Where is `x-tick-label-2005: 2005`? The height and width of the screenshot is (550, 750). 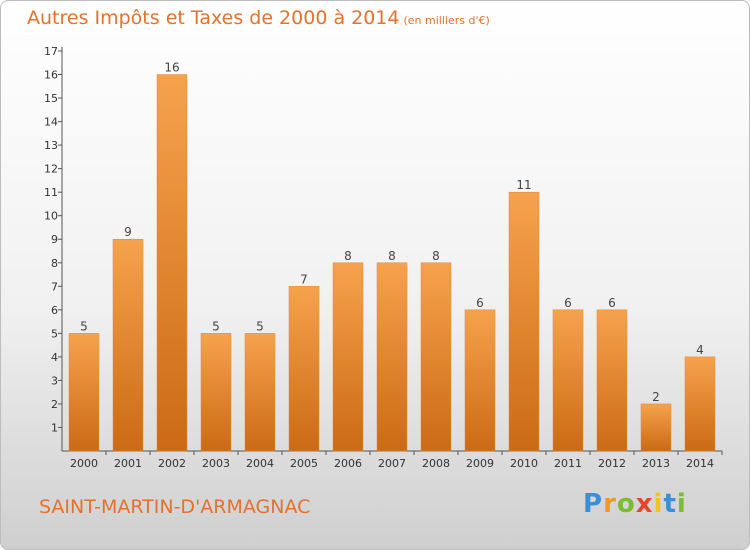 x-tick-label-2005: 2005 is located at coordinates (304, 463).